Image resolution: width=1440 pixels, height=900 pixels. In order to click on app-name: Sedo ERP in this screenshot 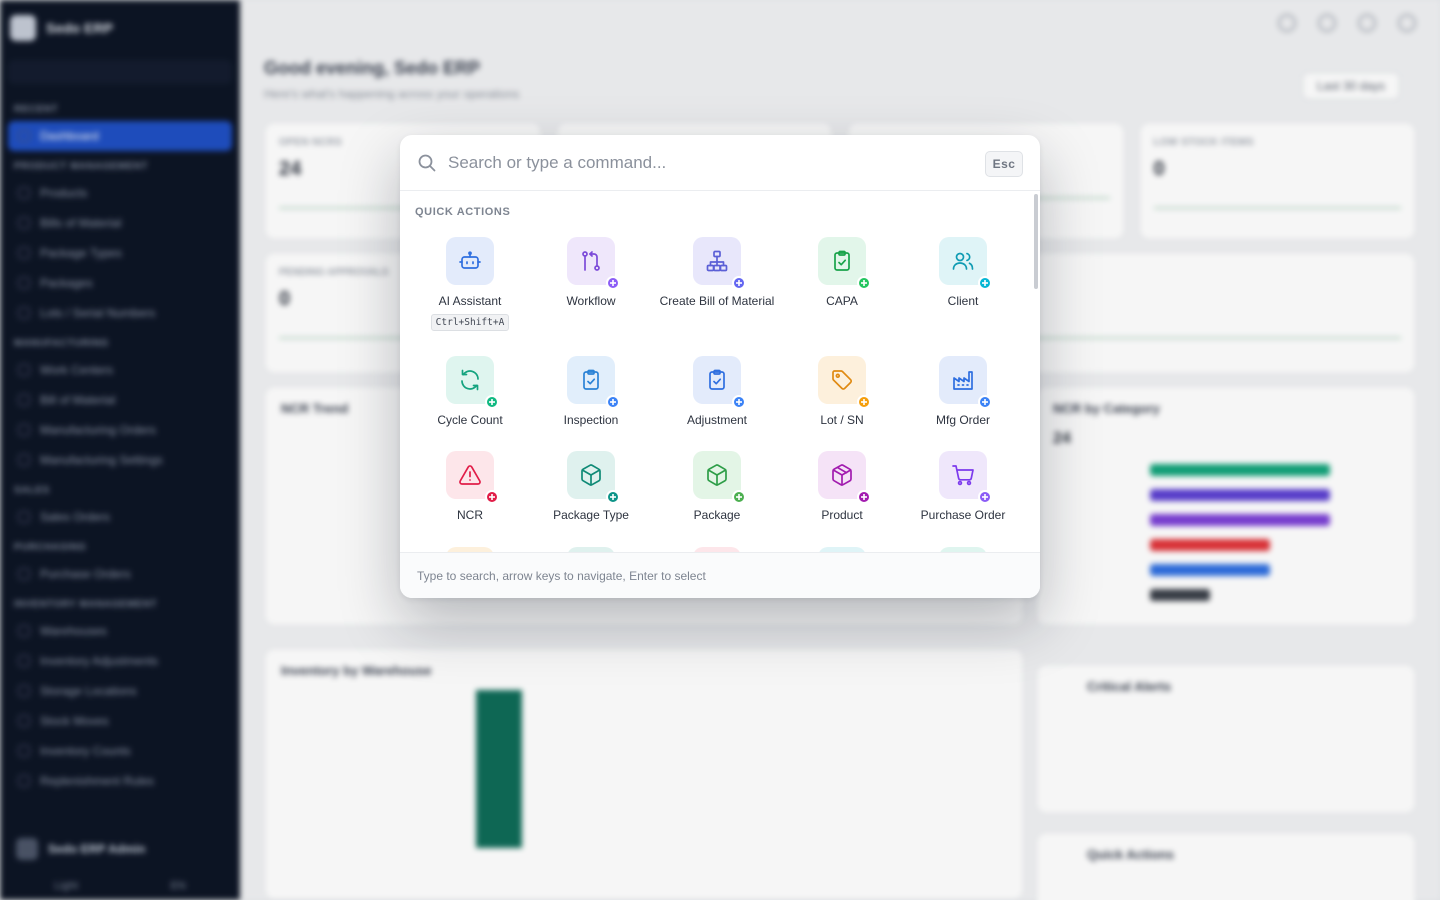, I will do `click(79, 28)`.